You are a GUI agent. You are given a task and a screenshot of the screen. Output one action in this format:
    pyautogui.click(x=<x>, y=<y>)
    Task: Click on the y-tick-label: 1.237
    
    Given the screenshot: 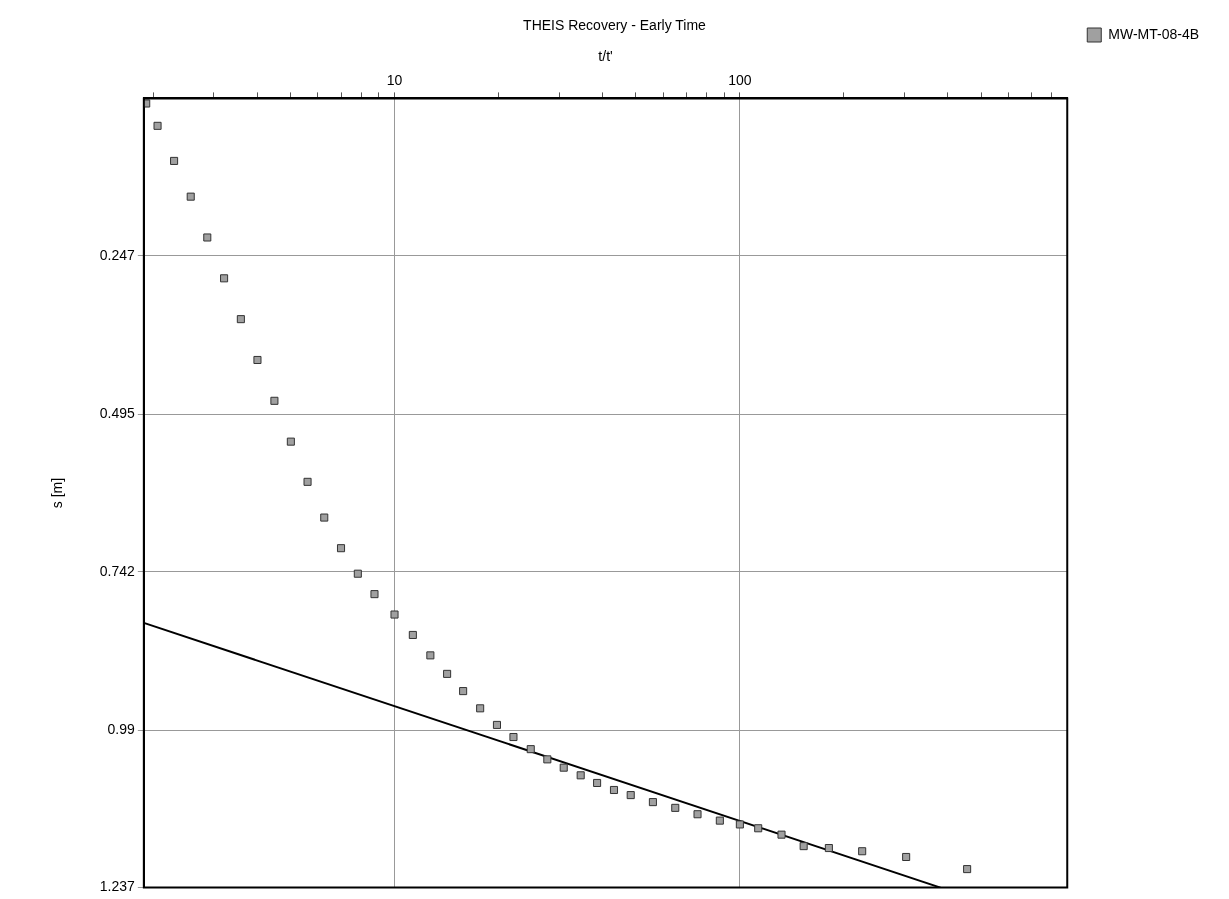 What is the action you would take?
    pyautogui.click(x=117, y=886)
    